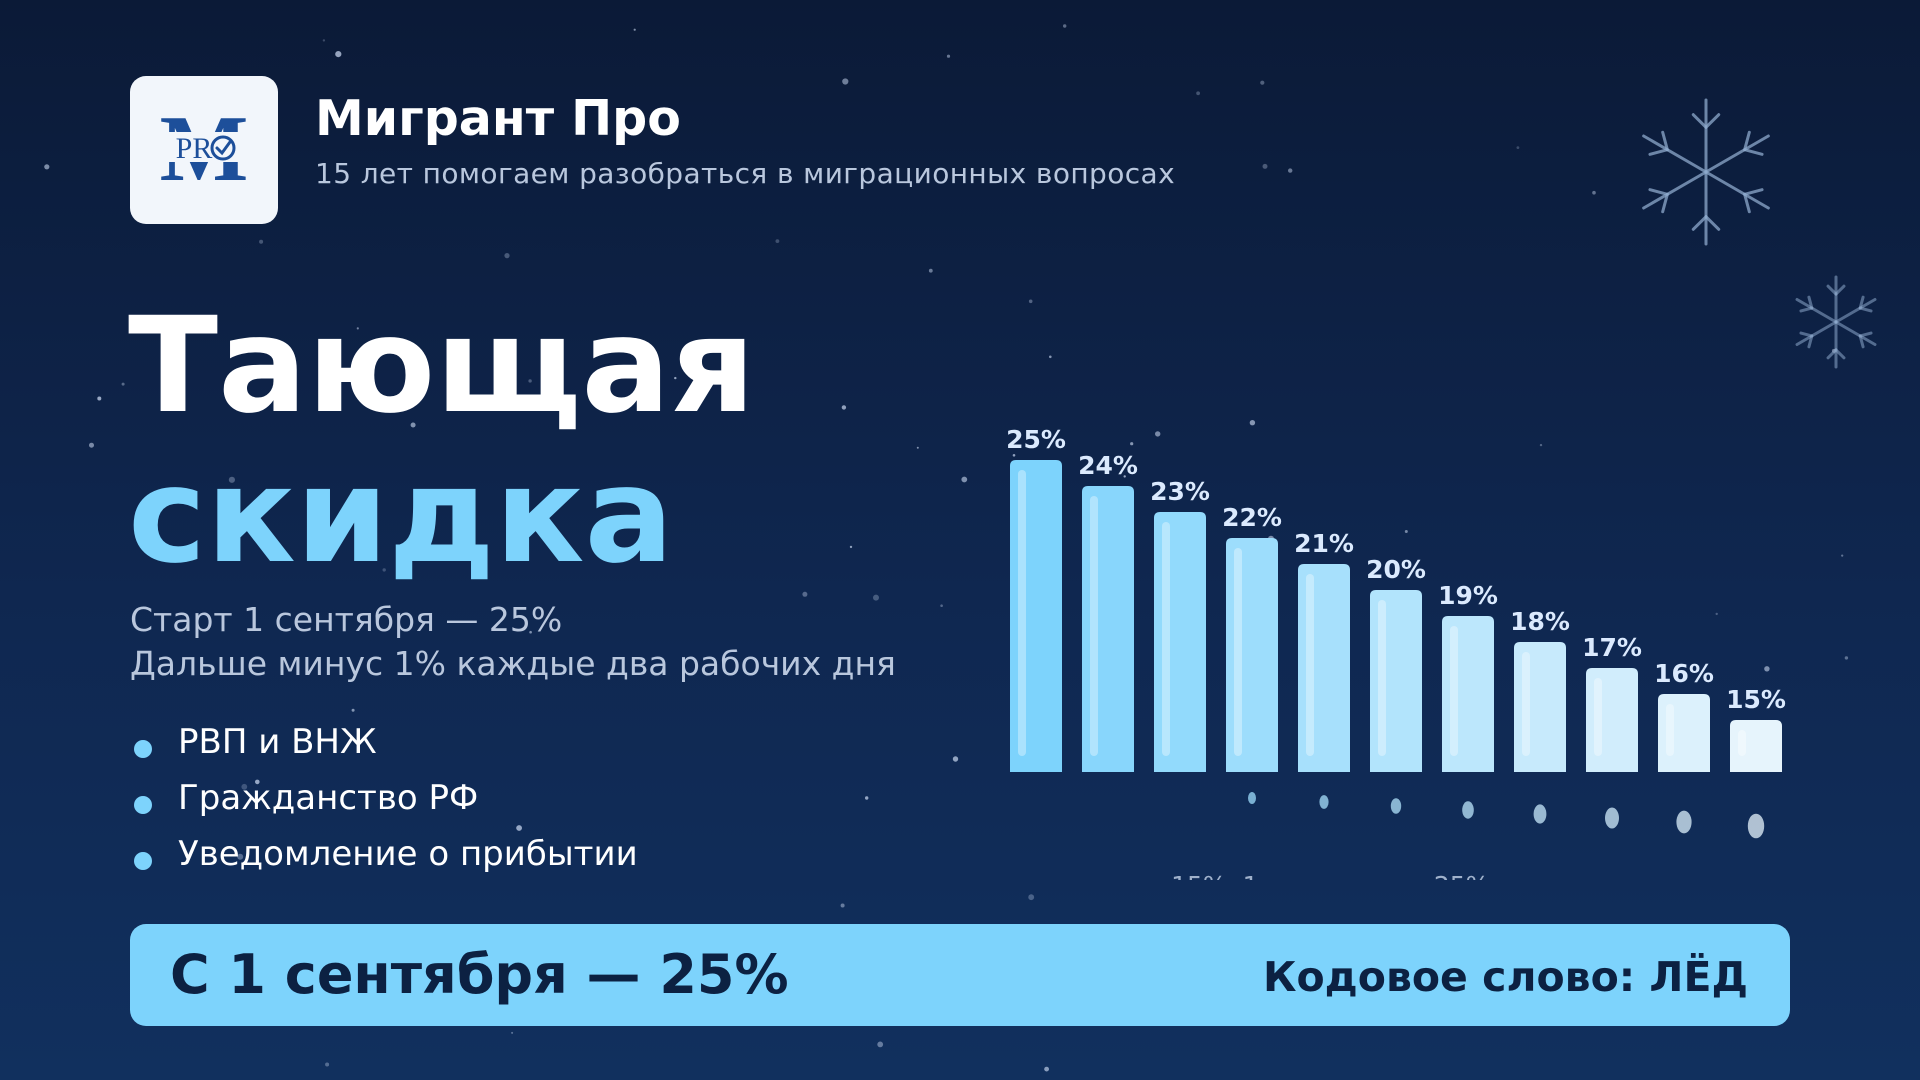 The image size is (1920, 1080). What do you see at coordinates (498, 118) in the screenshot?
I see `brand-name: Мигрант Про` at bounding box center [498, 118].